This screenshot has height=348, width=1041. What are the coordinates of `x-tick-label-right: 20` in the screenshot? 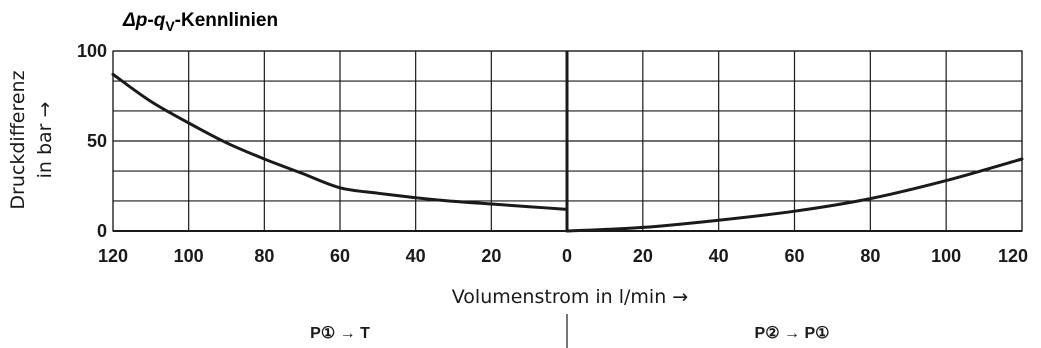 It's located at (643, 256).